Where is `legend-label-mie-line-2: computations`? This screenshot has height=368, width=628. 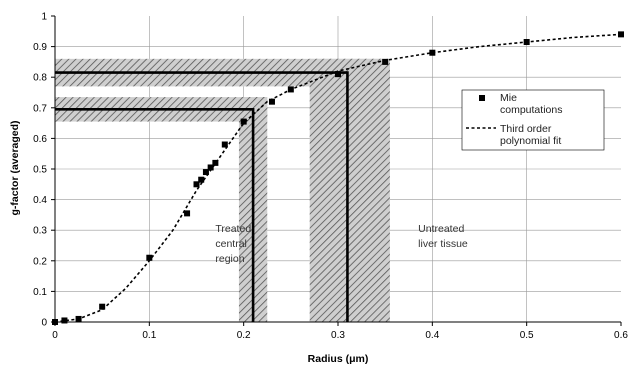 legend-label-mie-line-2: computations is located at coordinates (531, 110).